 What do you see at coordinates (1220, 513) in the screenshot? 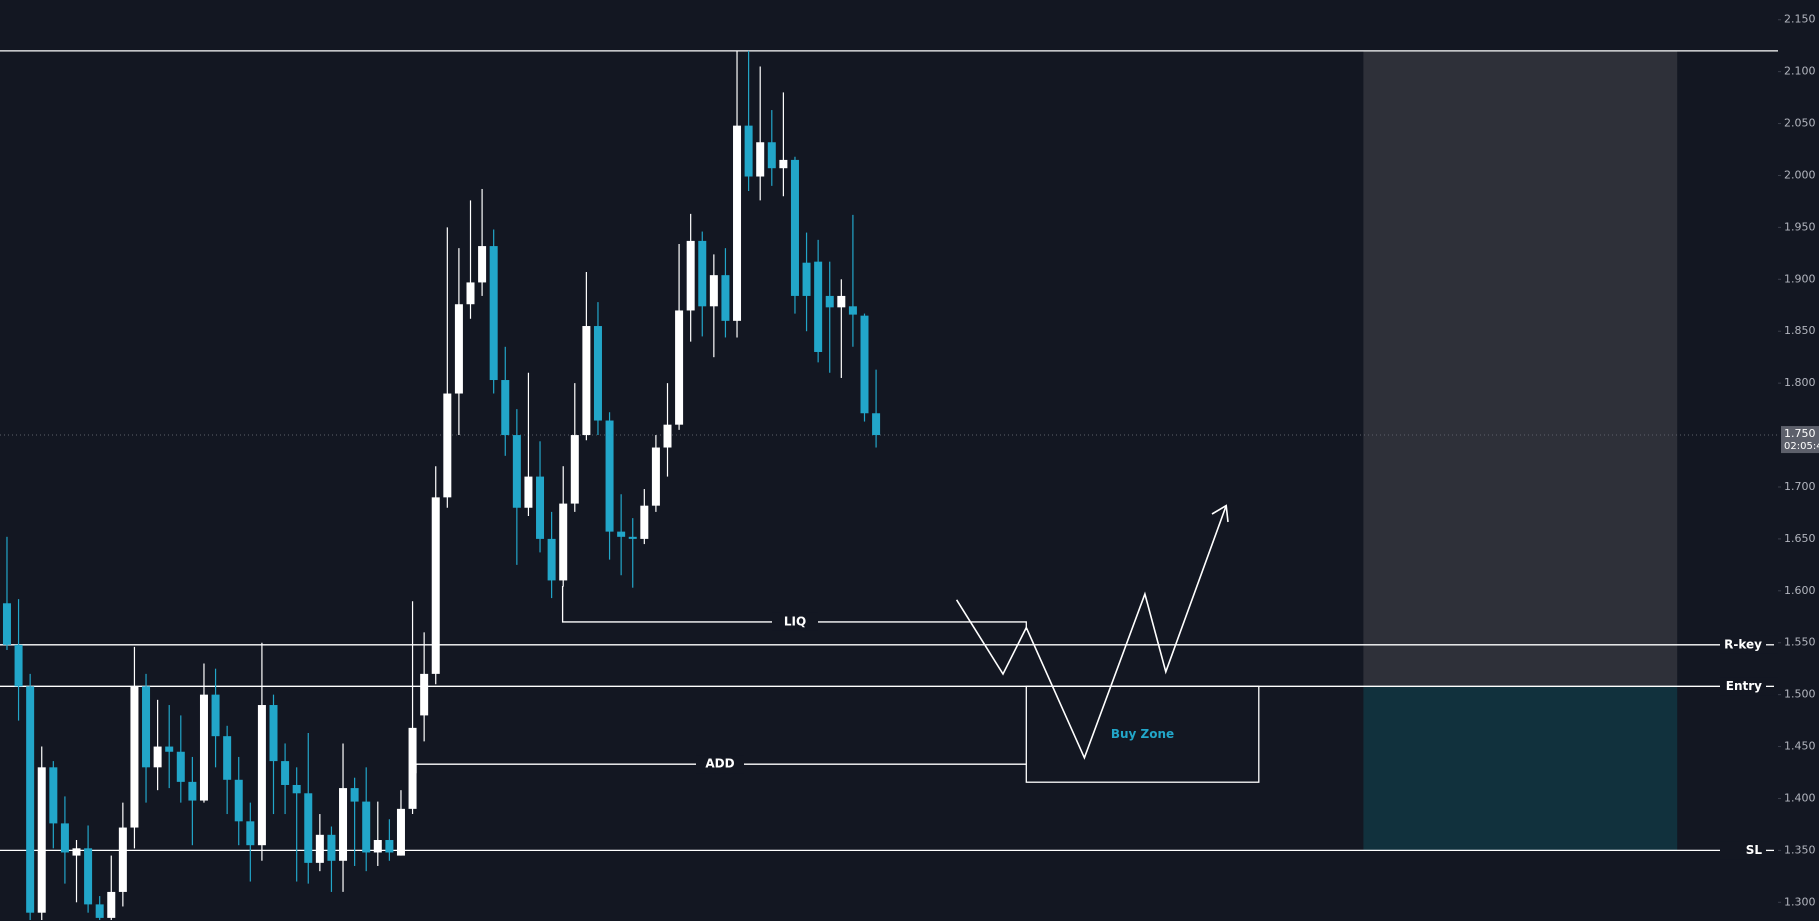
I see `projection-arrowhead` at bounding box center [1220, 513].